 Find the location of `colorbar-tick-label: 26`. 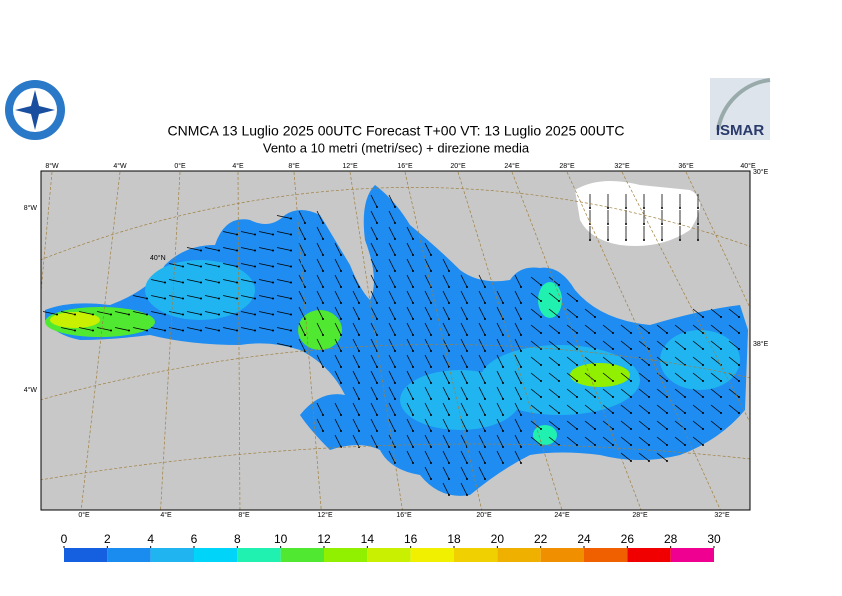

colorbar-tick-label: 26 is located at coordinates (628, 539).